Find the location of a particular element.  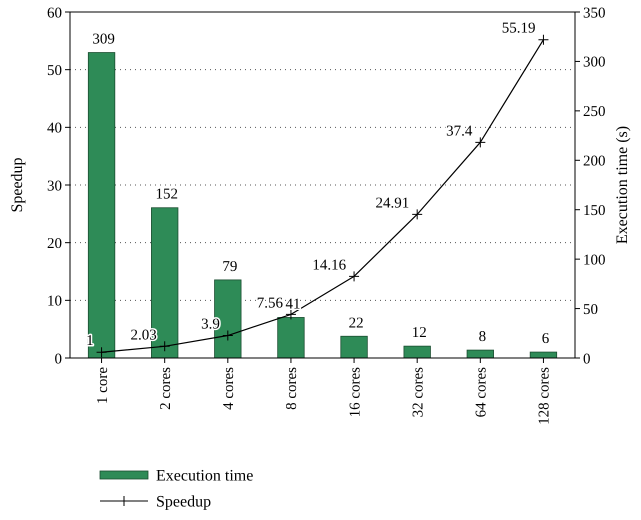

data-label: 7.56 is located at coordinates (270, 303).